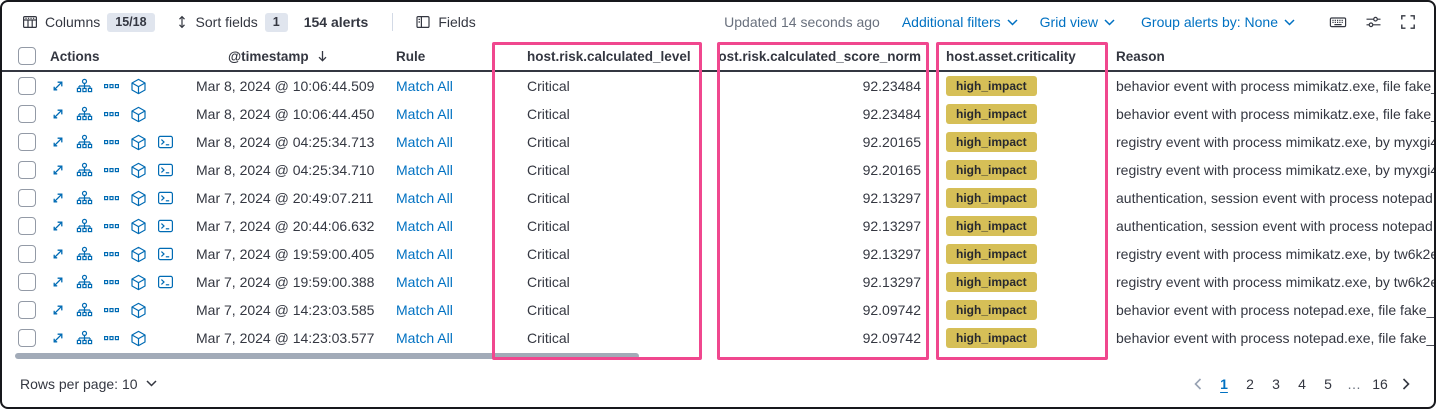 The width and height of the screenshot is (1436, 409). I want to click on sort-icon, so click(181, 22).